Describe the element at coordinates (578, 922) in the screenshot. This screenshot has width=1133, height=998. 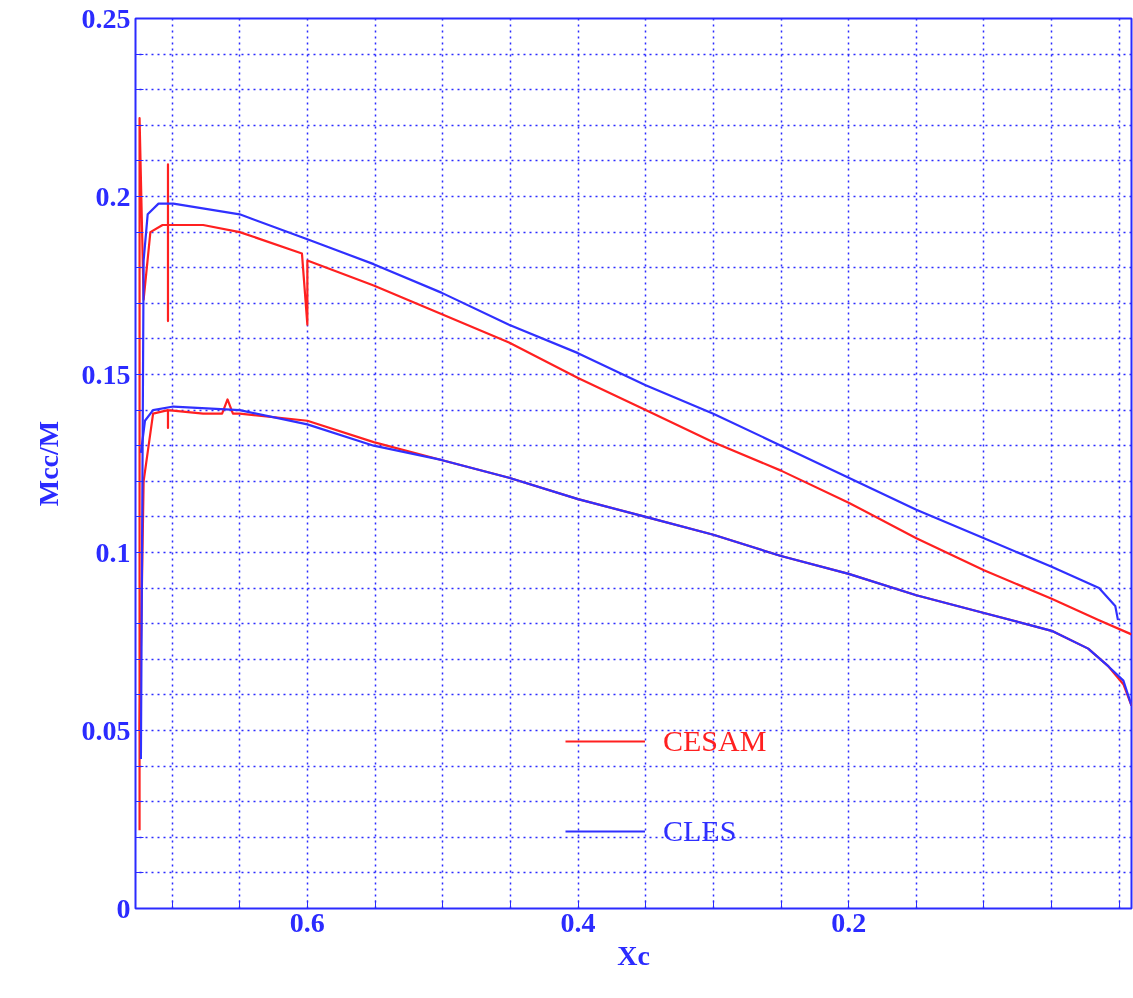
I see `x-tick-label: 0.4` at that location.